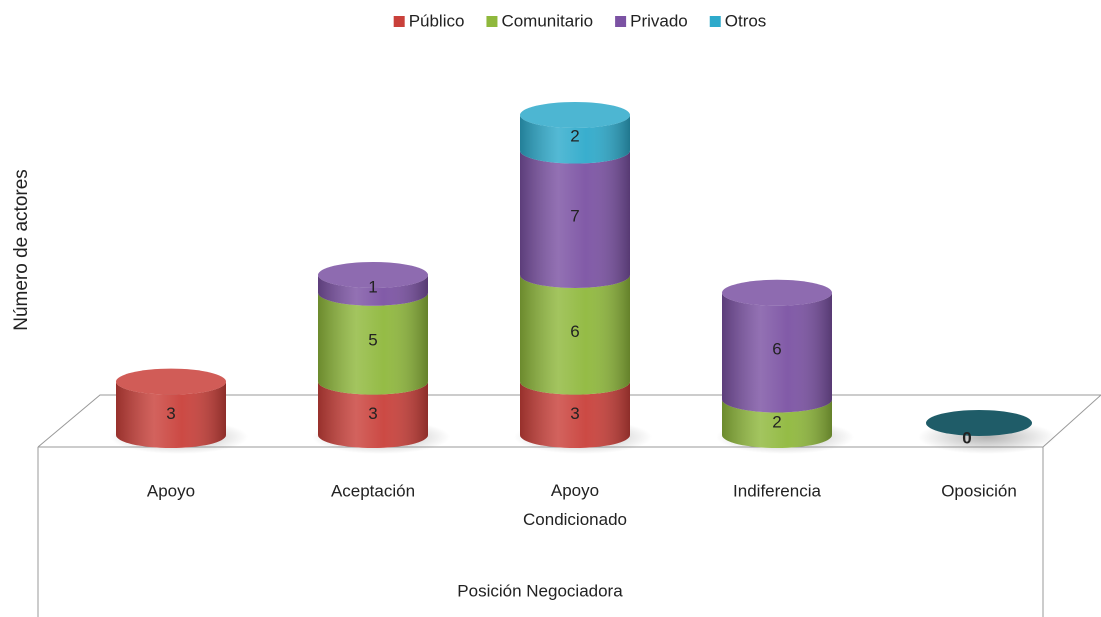 This screenshot has width=1101, height=617. I want to click on x-tick-label: Oposición, so click(979, 490).